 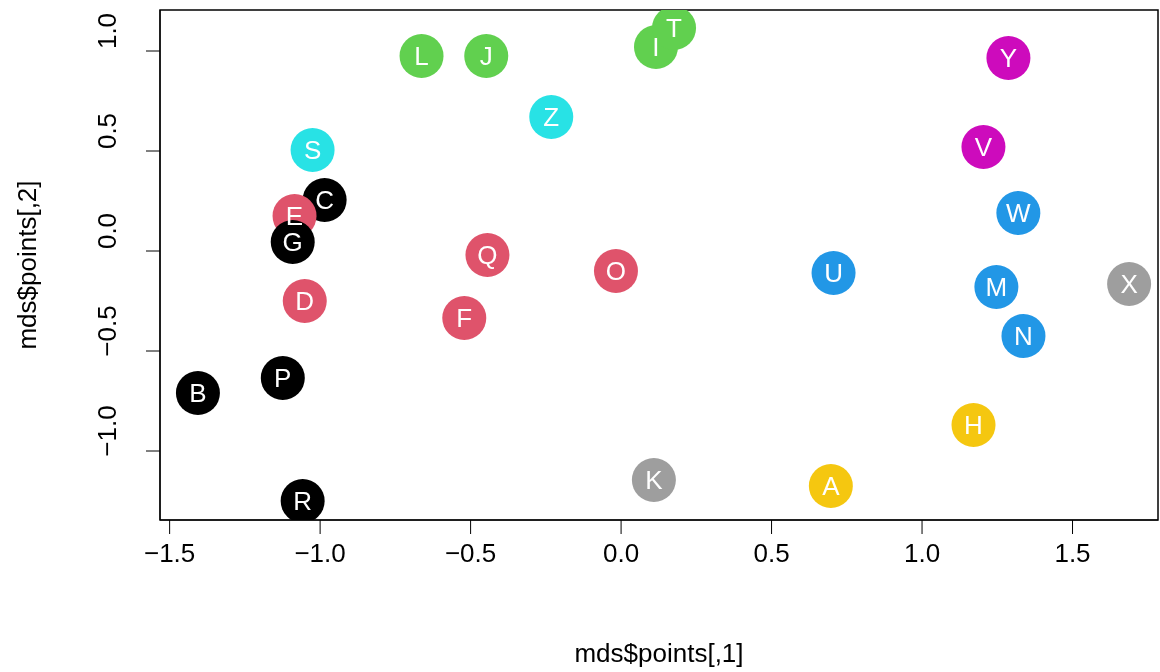 I want to click on data-label: G, so click(x=292, y=242).